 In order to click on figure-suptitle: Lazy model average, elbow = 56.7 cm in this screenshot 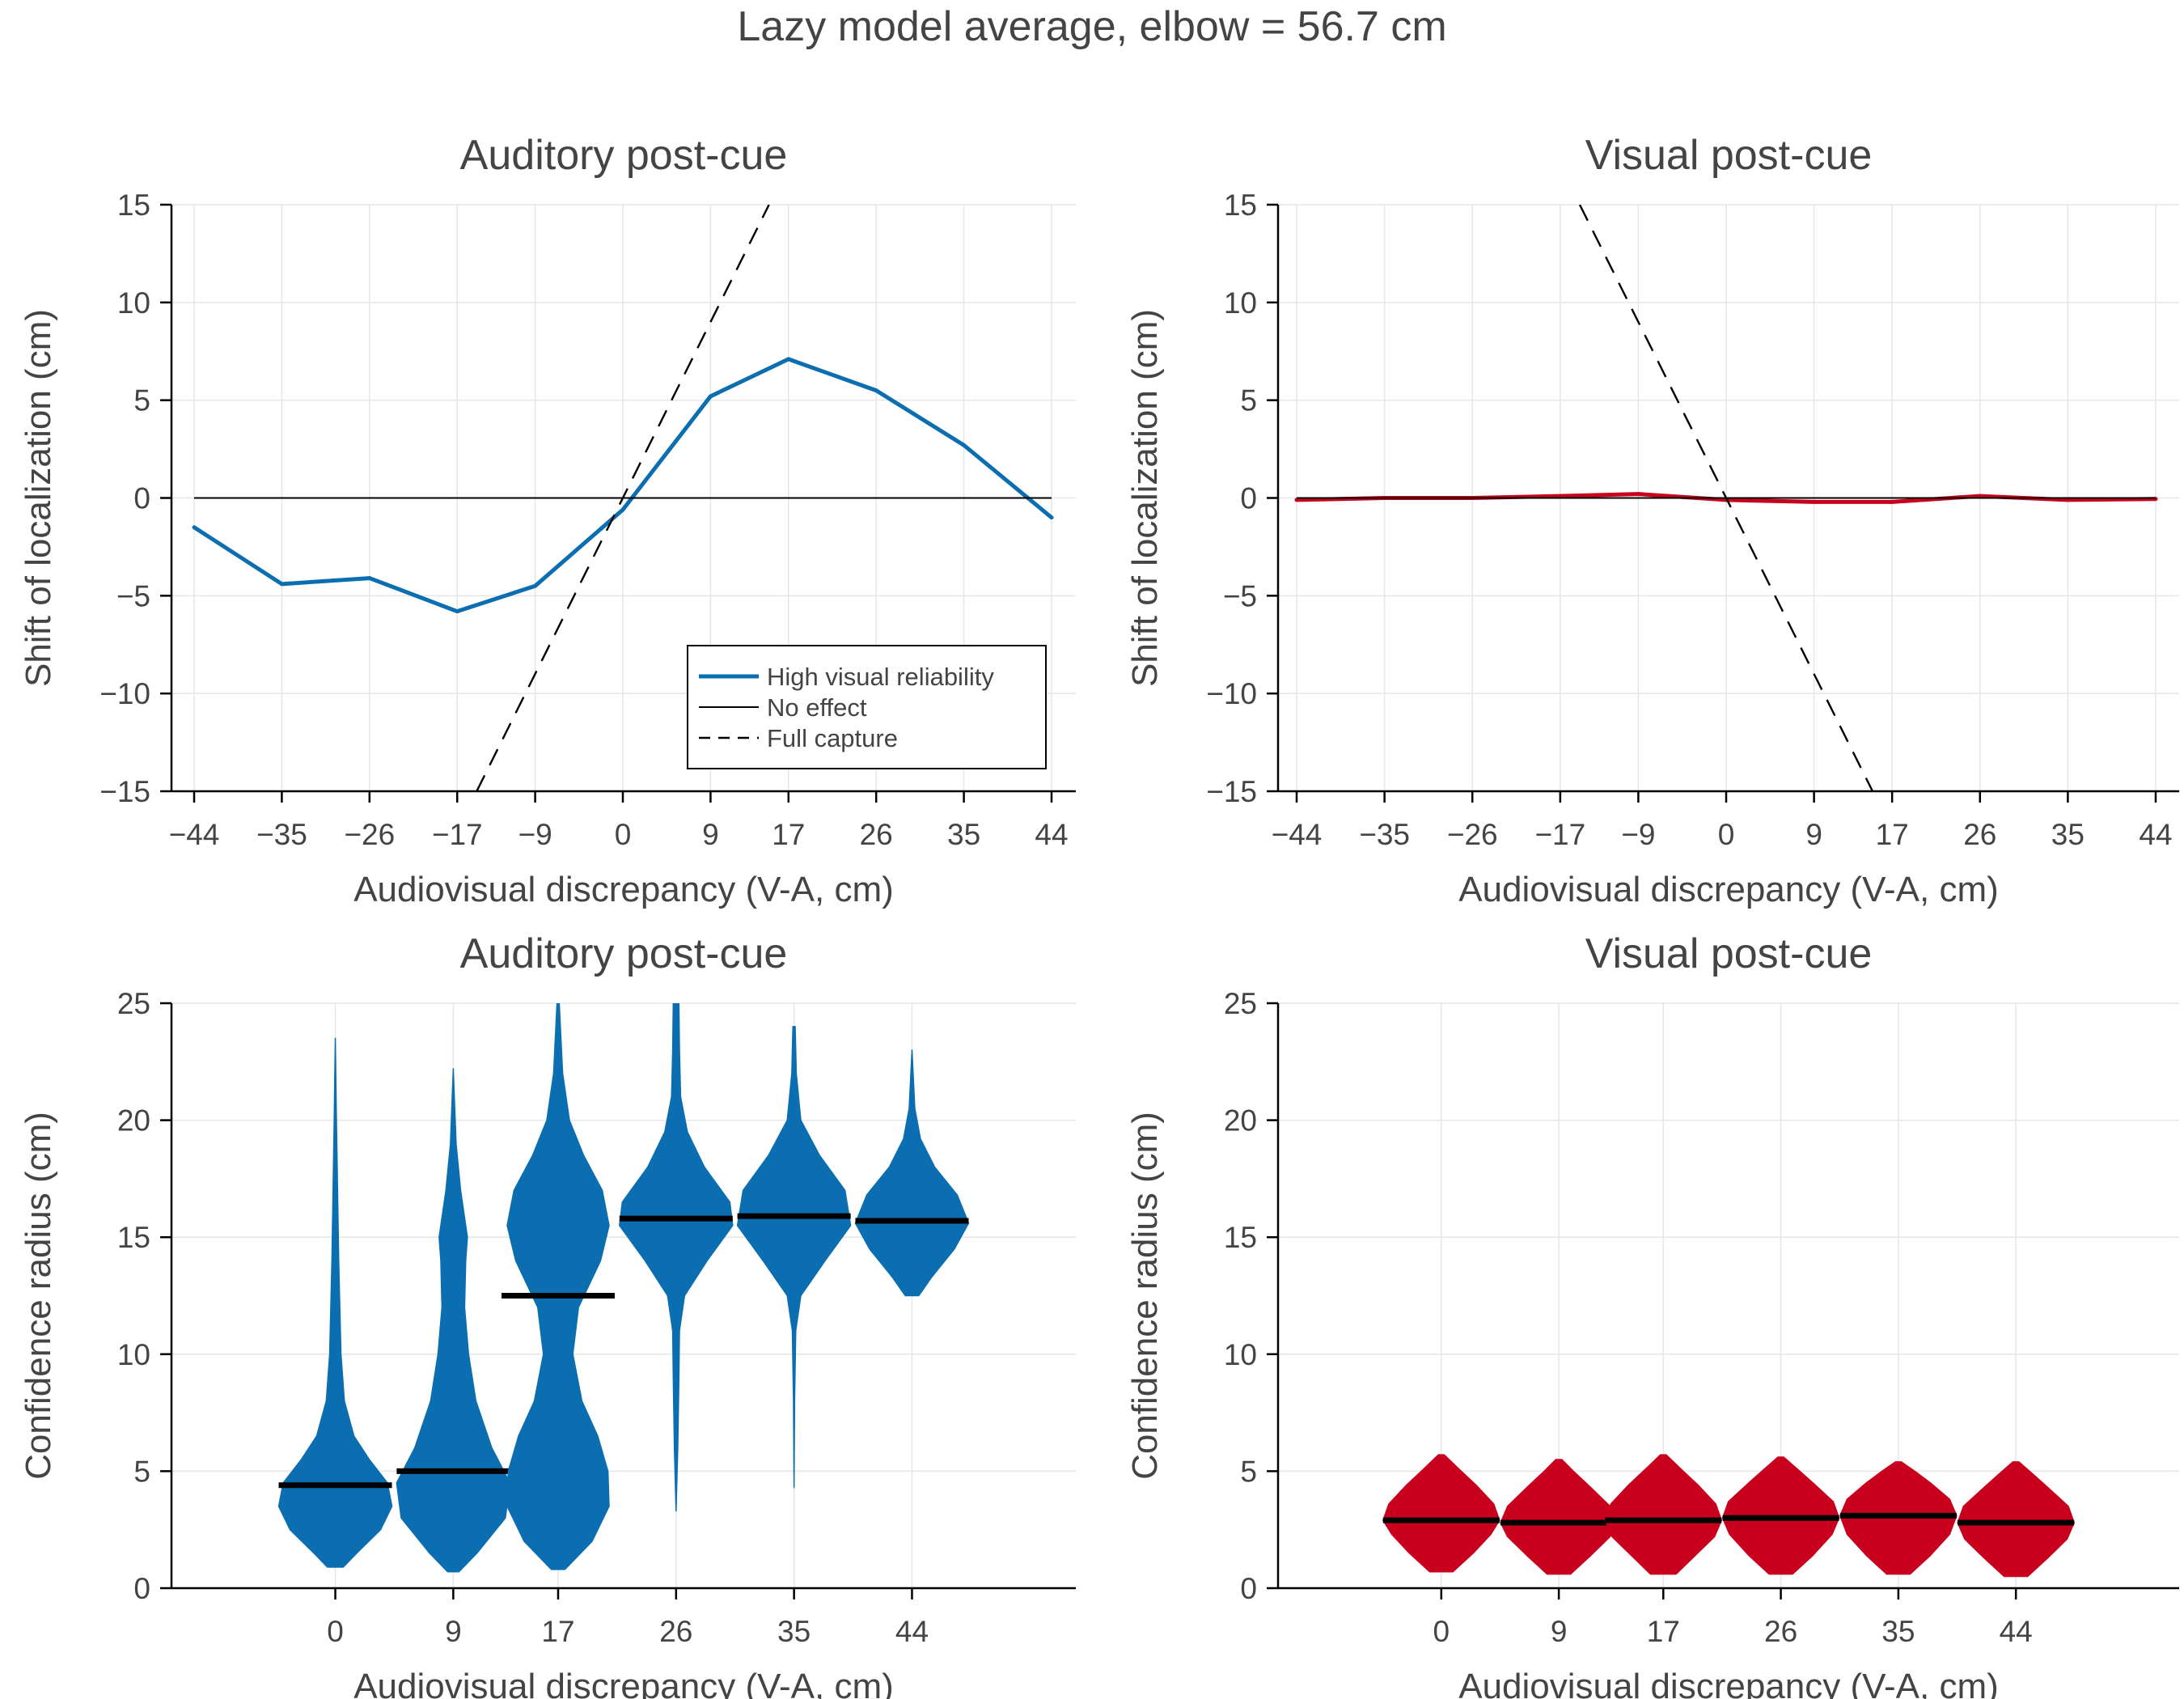, I will do `click(1091, 26)`.